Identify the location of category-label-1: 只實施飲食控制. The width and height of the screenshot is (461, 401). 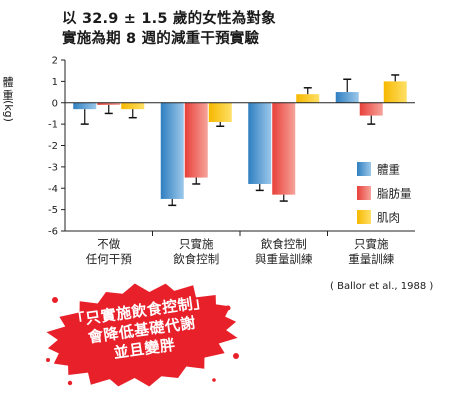
(196, 251).